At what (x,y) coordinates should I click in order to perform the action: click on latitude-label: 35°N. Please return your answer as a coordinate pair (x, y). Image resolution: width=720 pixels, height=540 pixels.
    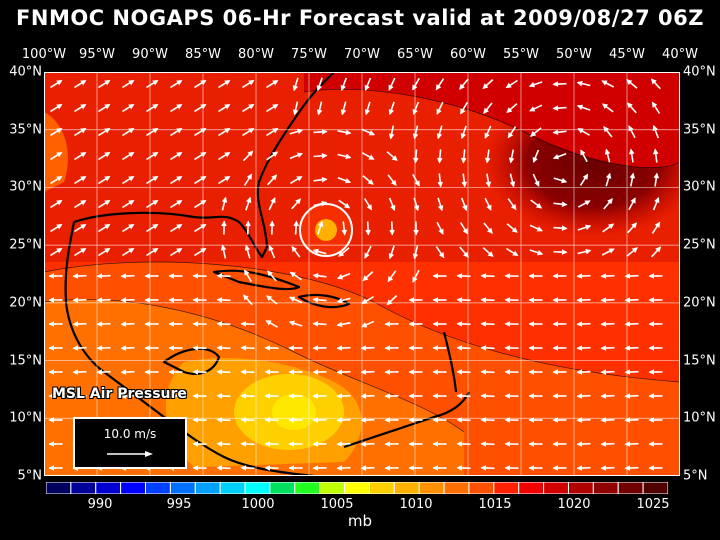
    Looking at the image, I should click on (25, 130).